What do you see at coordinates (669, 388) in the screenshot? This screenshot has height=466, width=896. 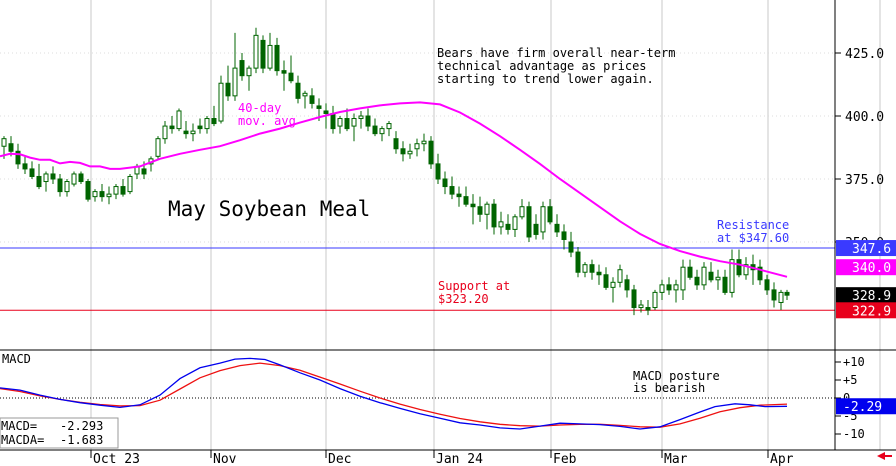 I see `macd-annotation-line-2: is bearish` at bounding box center [669, 388].